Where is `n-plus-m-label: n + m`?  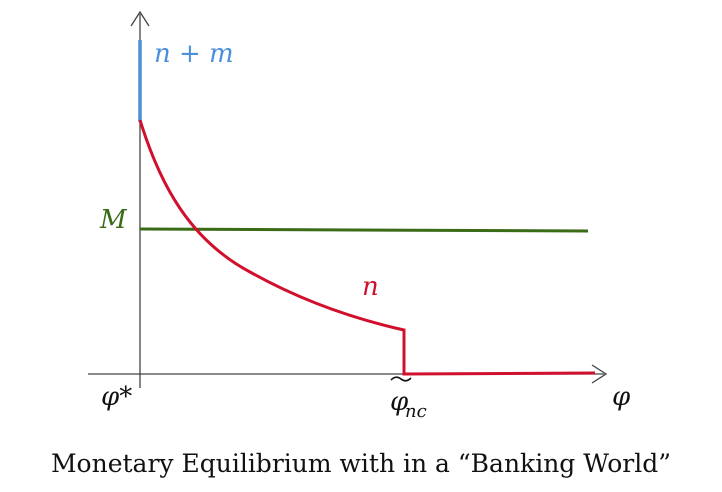 n-plus-m-label: n + m is located at coordinates (194, 54).